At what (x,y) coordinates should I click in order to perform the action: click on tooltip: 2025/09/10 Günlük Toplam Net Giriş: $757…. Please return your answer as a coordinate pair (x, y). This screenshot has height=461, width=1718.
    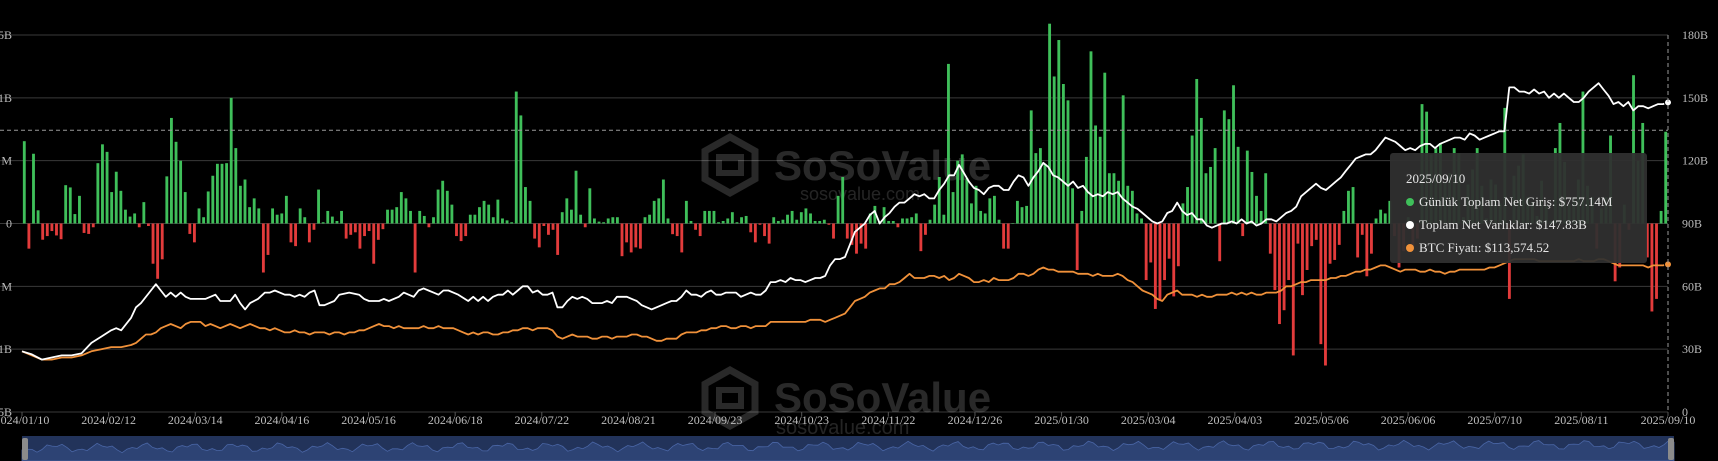
    Looking at the image, I should click on (1518, 208).